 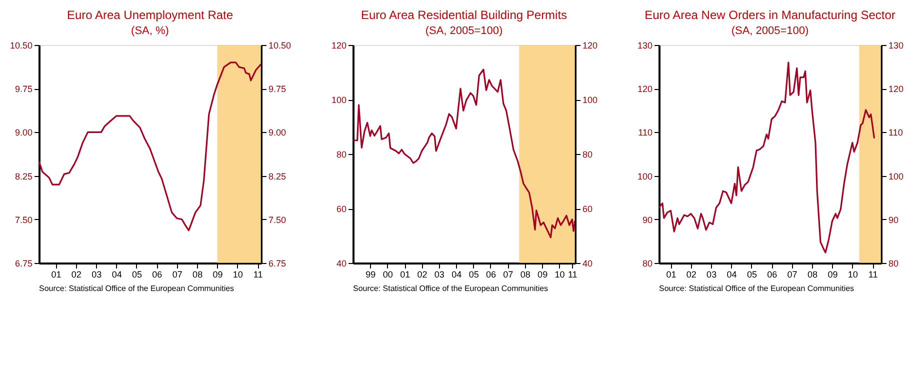 I want to click on y2-tick-label: 60, so click(x=587, y=209).